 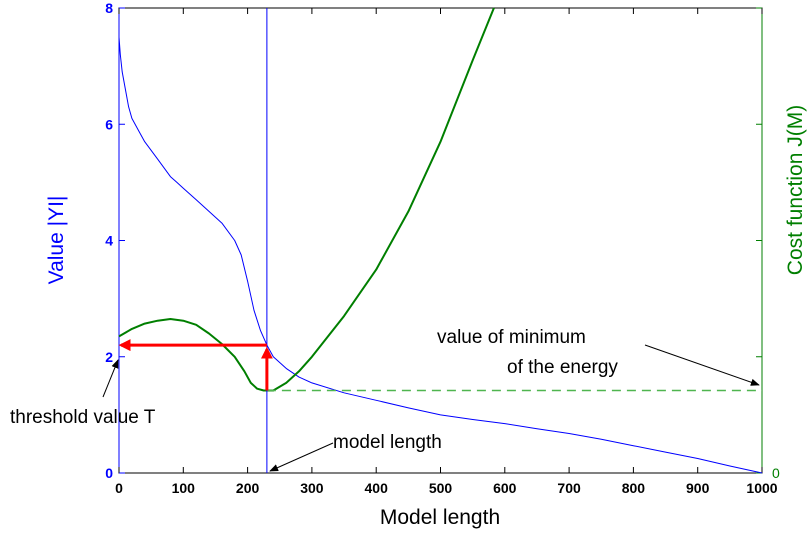 I want to click on y-tick-label: 2, so click(x=109, y=357).